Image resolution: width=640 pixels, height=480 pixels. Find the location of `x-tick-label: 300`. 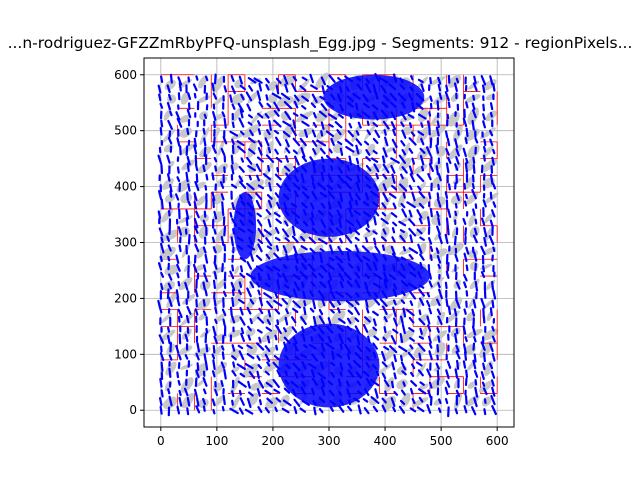

x-tick-label: 300 is located at coordinates (329, 441).